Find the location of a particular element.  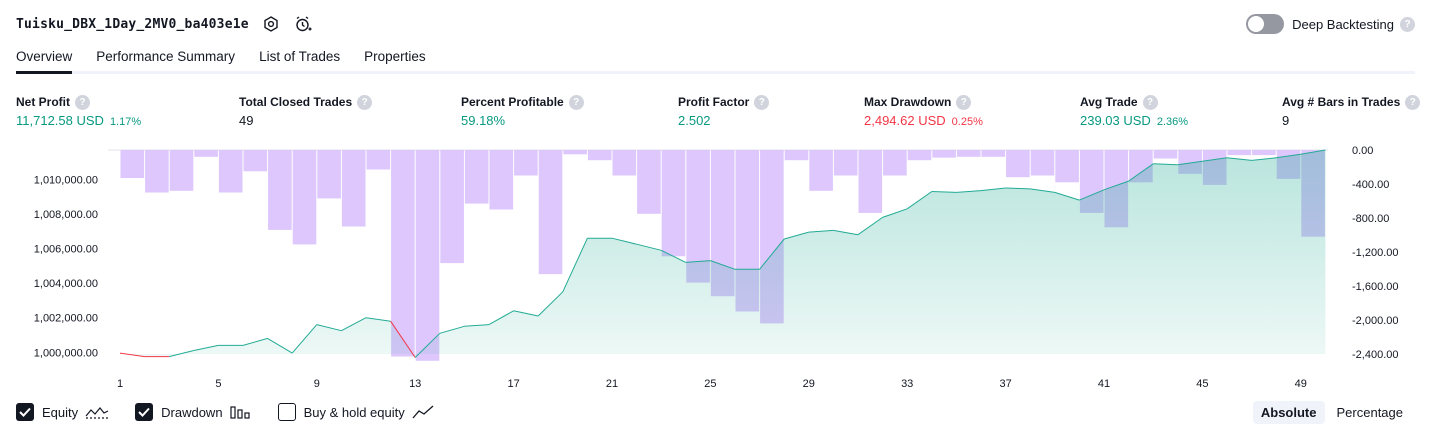

absolute-button: Absolute is located at coordinates (1288, 412).